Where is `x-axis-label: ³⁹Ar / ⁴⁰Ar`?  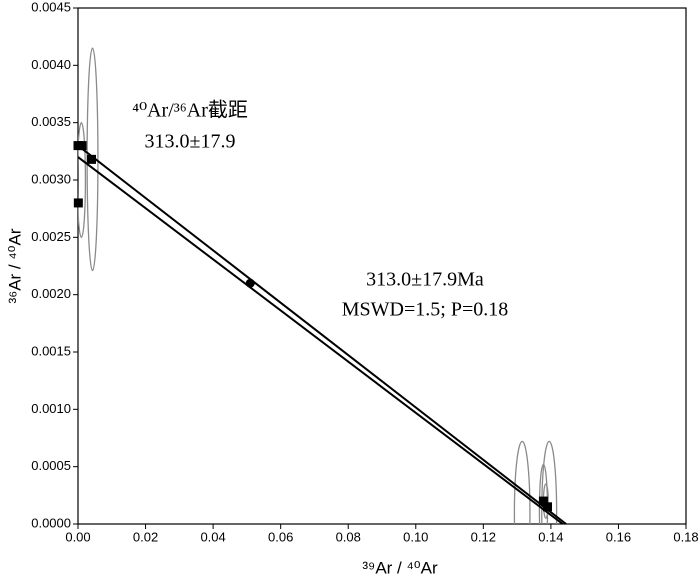 x-axis-label: ³⁹Ar / ⁴⁰Ar is located at coordinates (400, 567).